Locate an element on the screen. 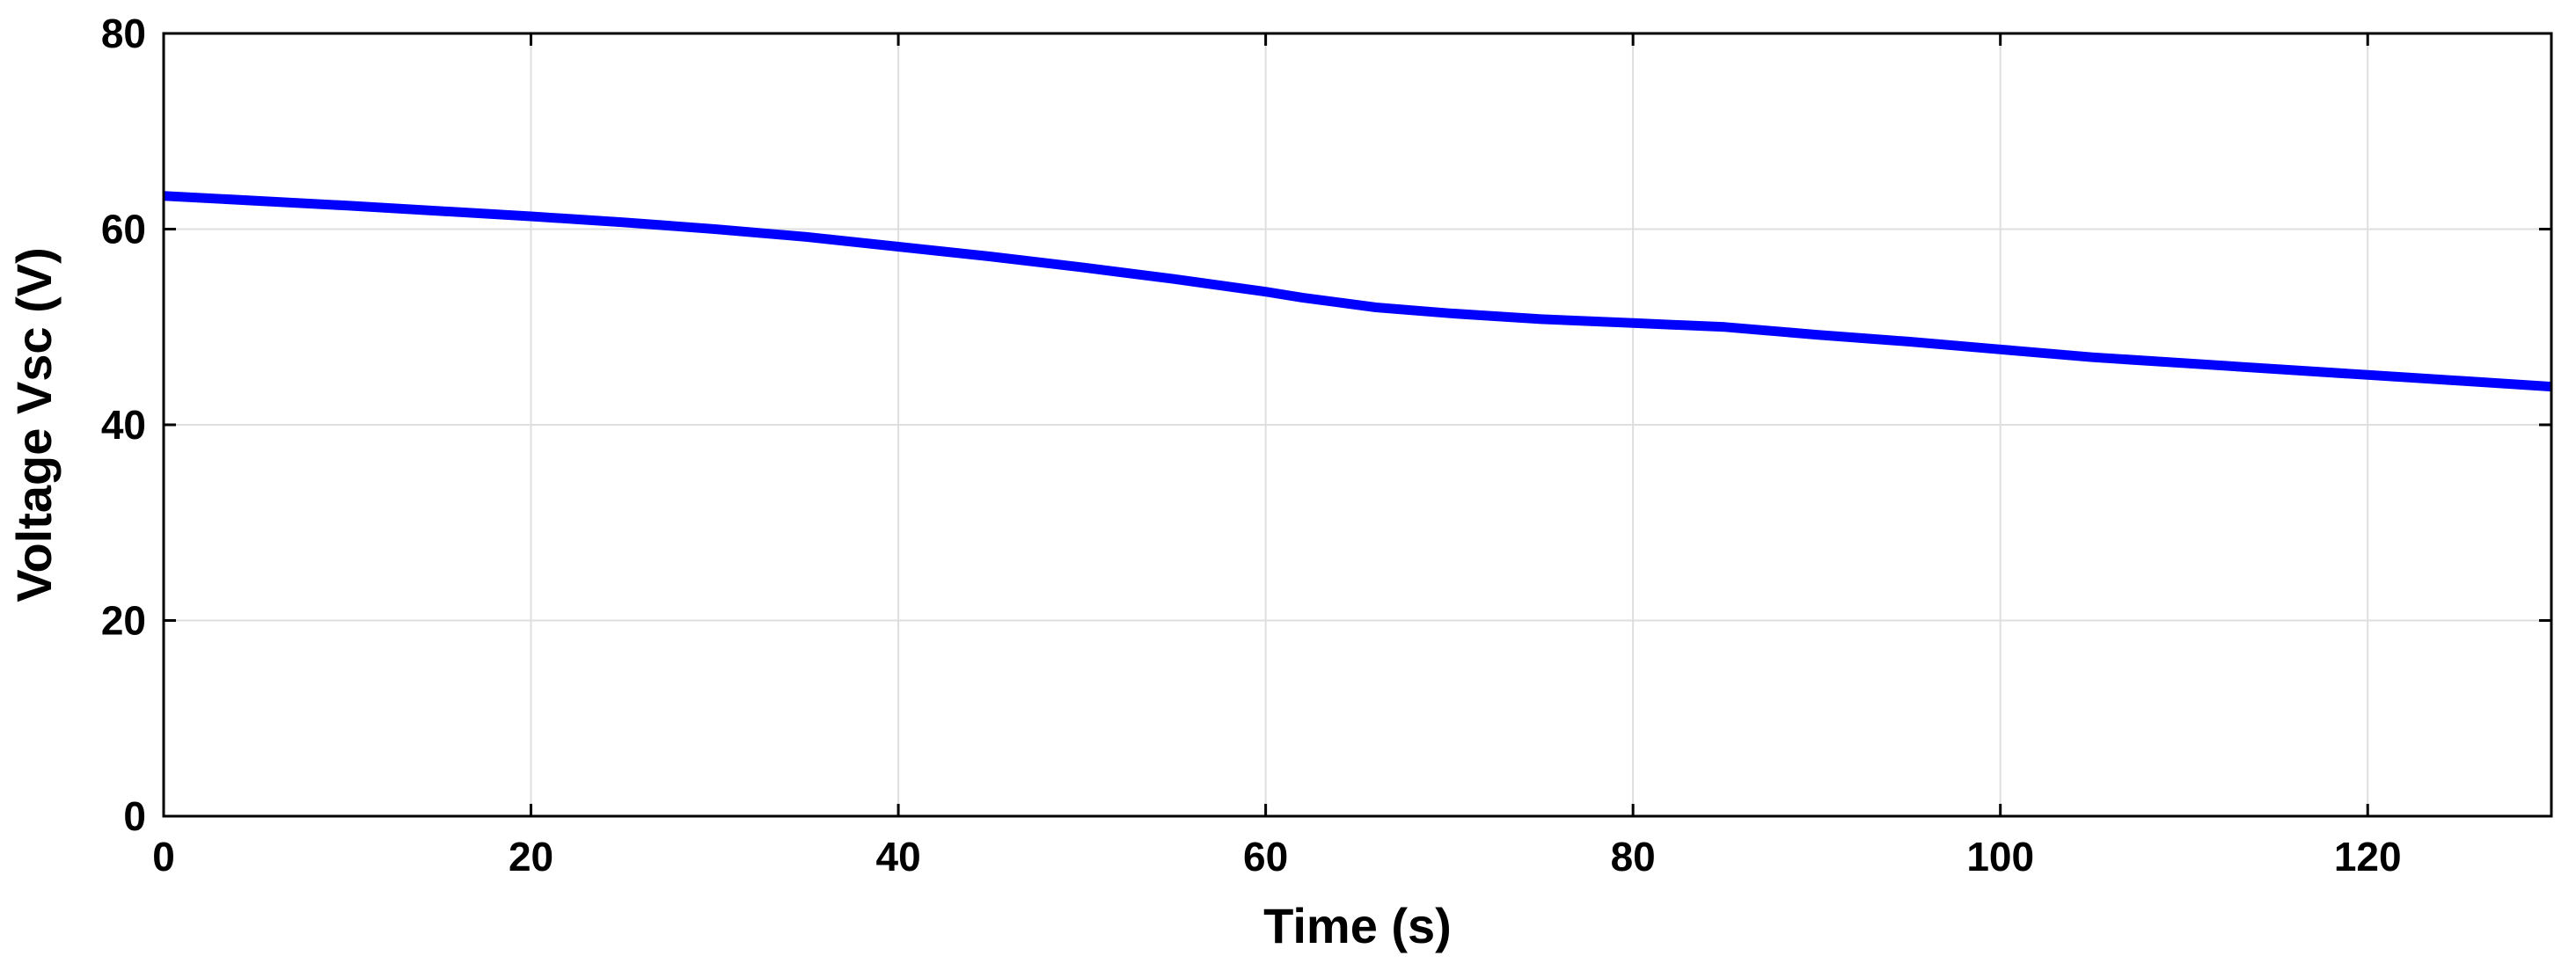  x-axis-label: Time (s) is located at coordinates (1357, 925).